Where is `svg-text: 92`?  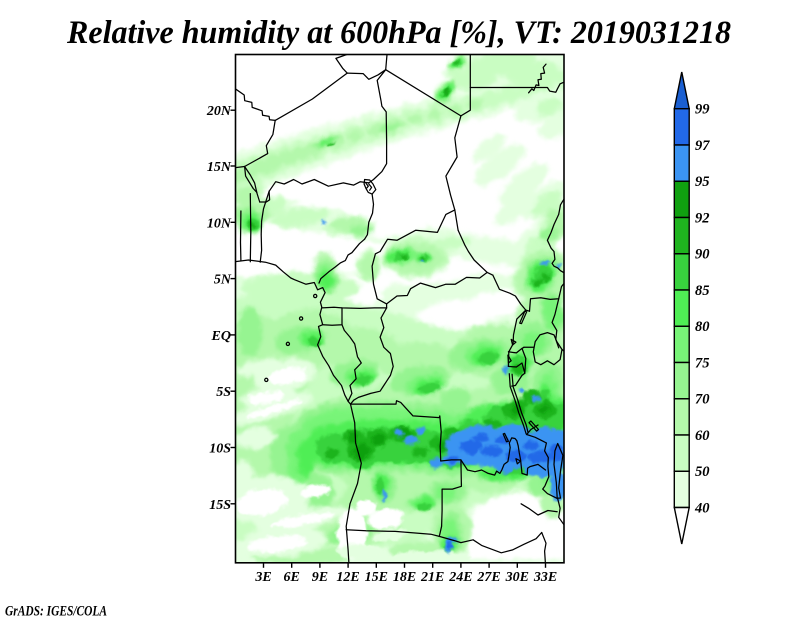 svg-text: 92 is located at coordinates (702, 218).